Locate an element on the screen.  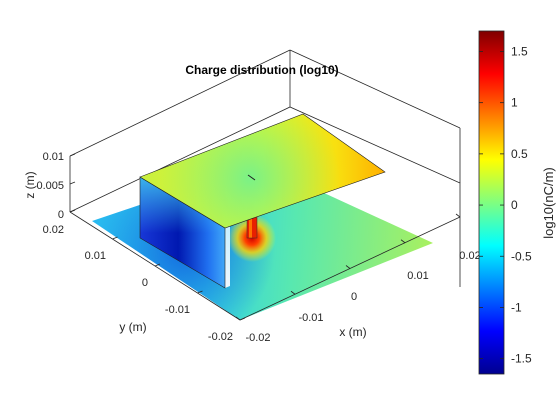
colorbar-tick-label: -1 is located at coordinates (516, 307).